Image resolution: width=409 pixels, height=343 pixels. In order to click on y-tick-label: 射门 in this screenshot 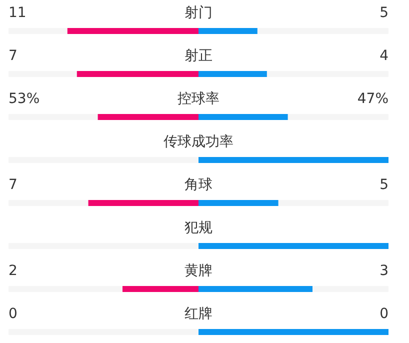, I will do `click(198, 13)`.